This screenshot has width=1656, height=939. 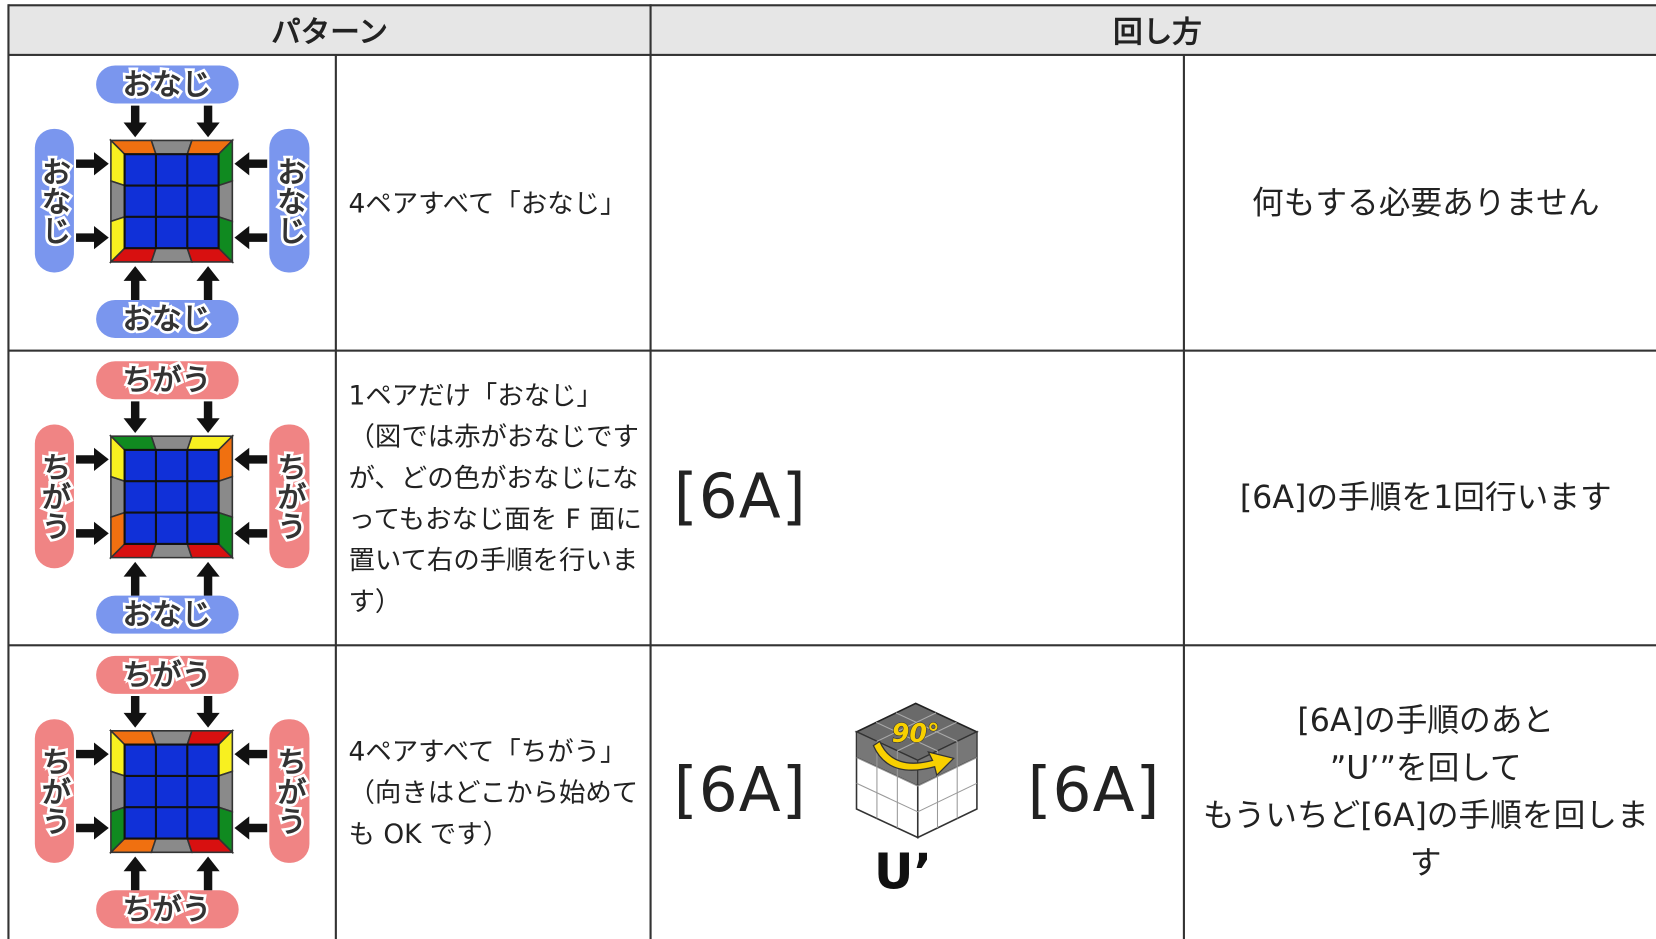 I want to click on description: 4ペアすべて「おなじ」, so click(x=497, y=203).